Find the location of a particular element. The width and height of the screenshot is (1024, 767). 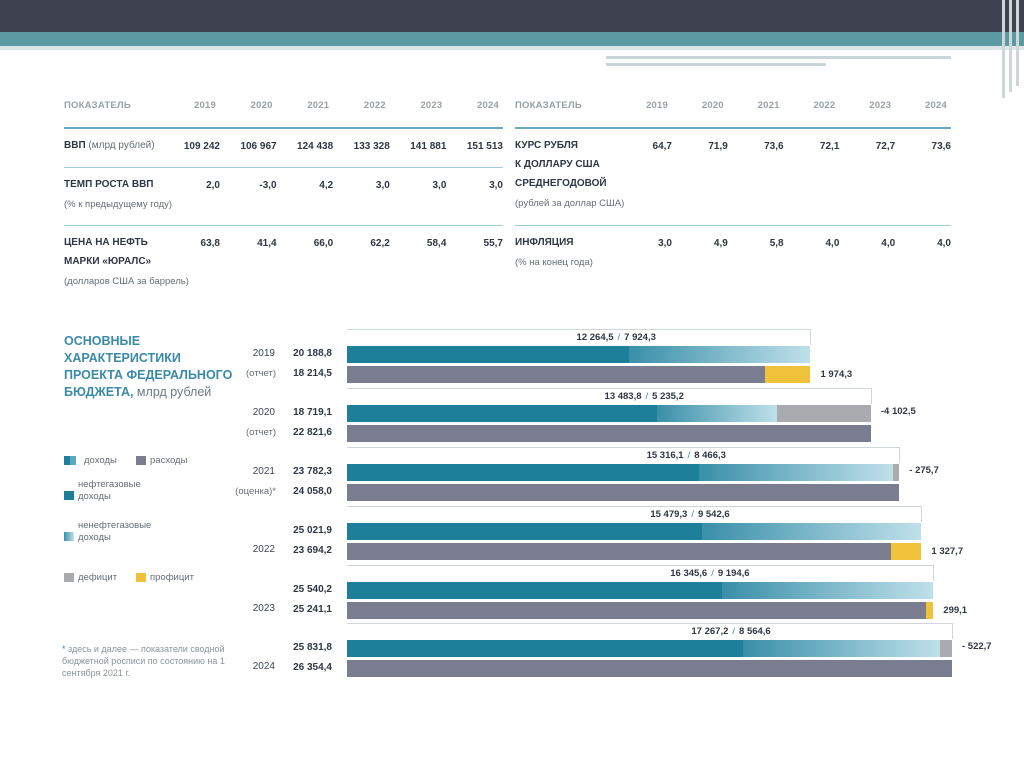

bar-non-oil-2020 is located at coordinates (717, 413).